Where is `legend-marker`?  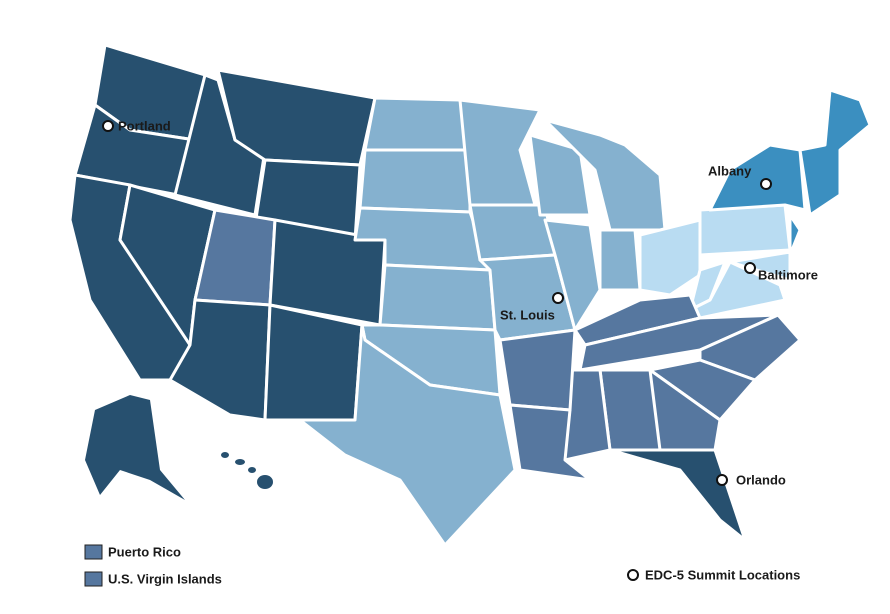
legend-marker is located at coordinates (633, 575).